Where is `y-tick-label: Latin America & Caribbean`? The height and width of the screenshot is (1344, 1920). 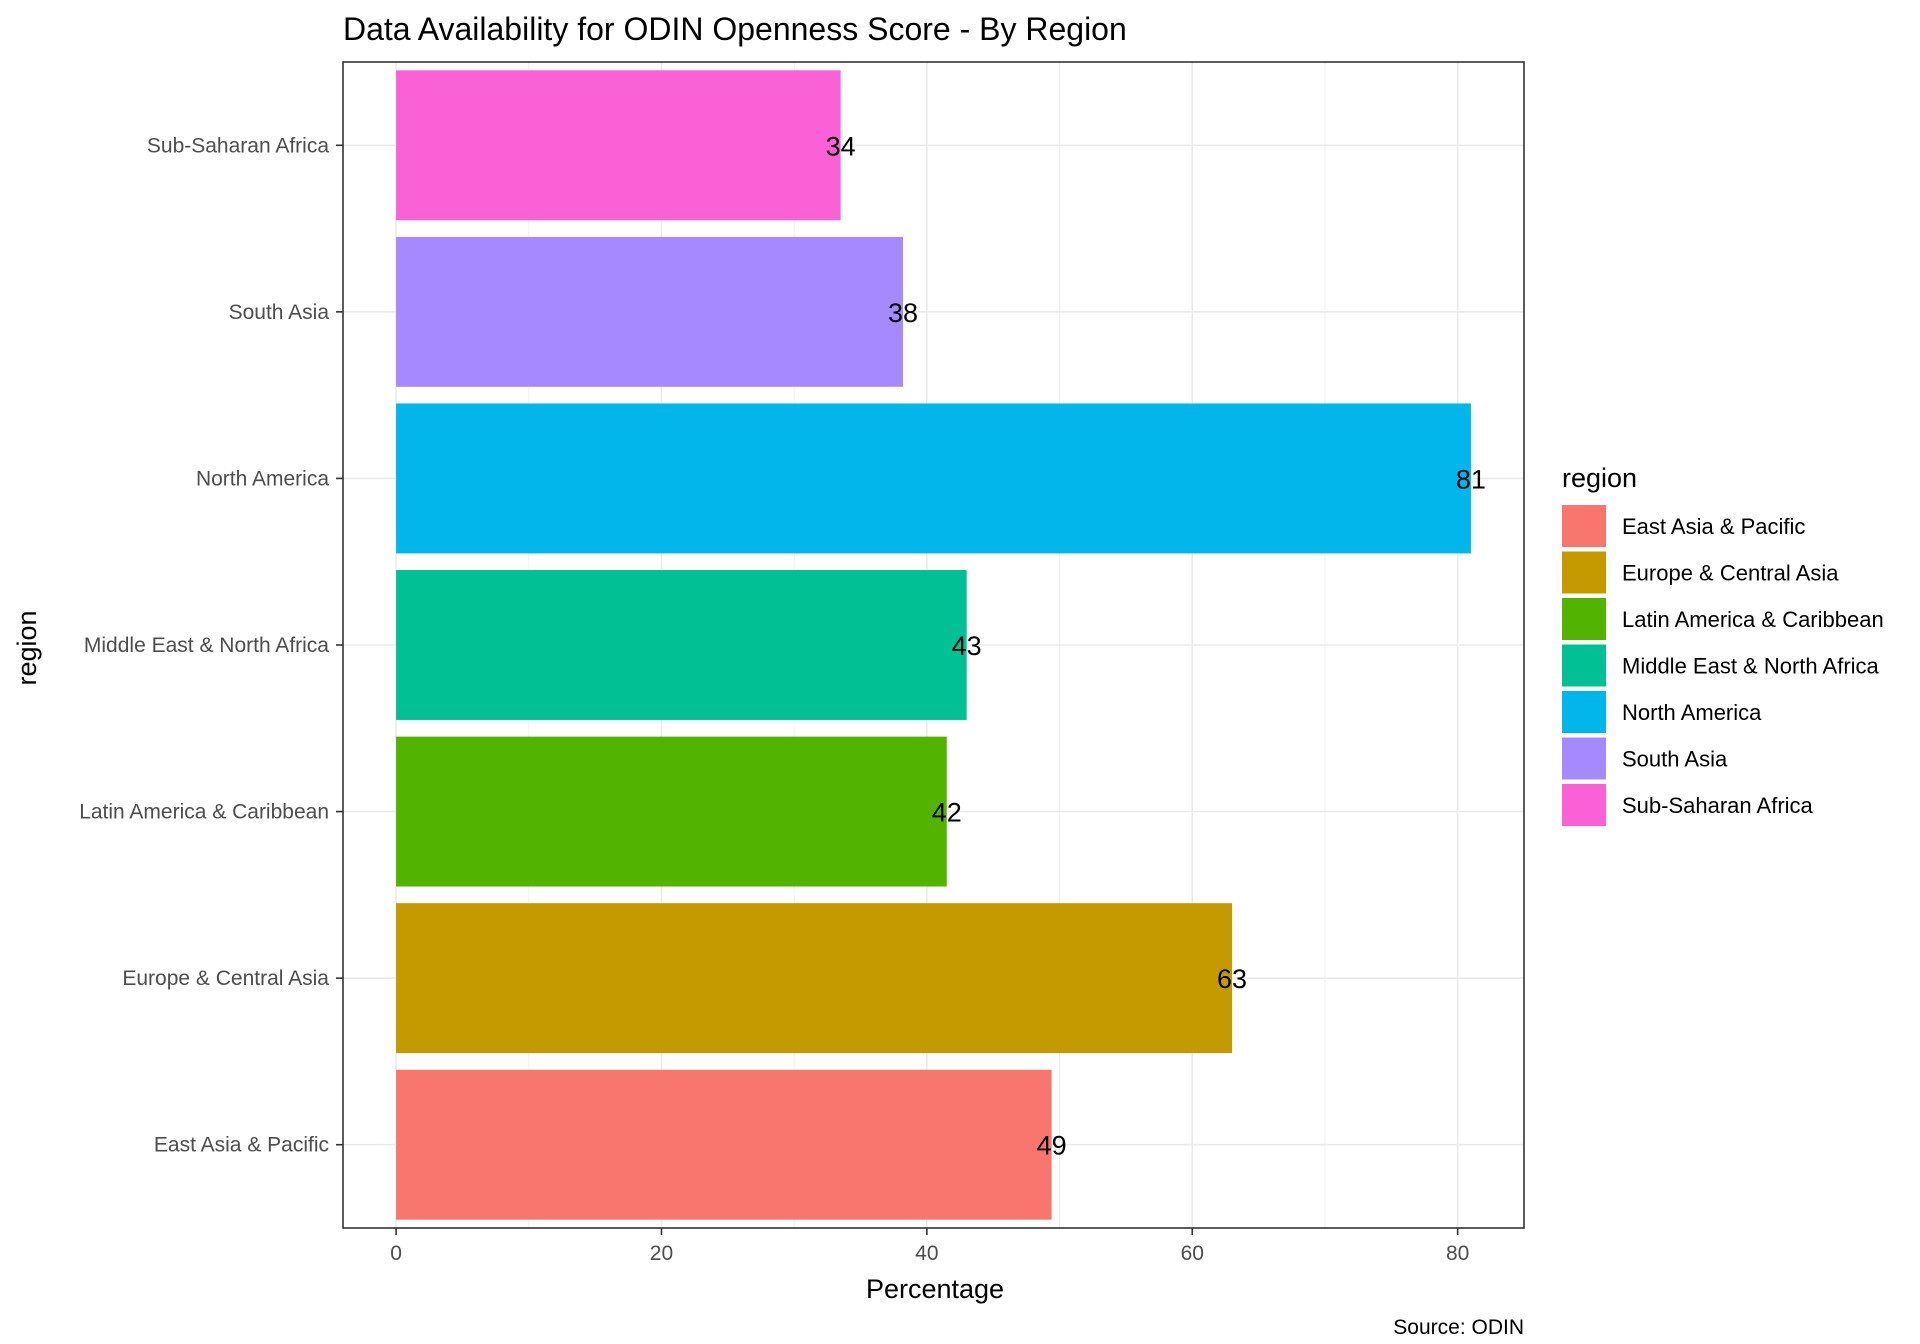
y-tick-label: Latin America & Caribbean is located at coordinates (204, 812).